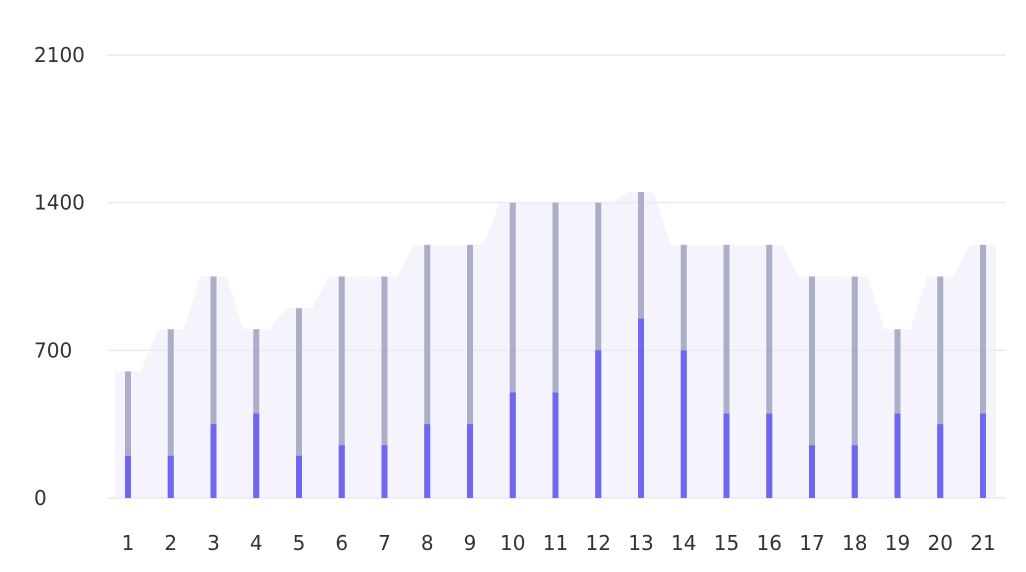 Image resolution: width=1026 pixels, height=572 pixels. I want to click on x-tick-label-21: 21, so click(982, 543).